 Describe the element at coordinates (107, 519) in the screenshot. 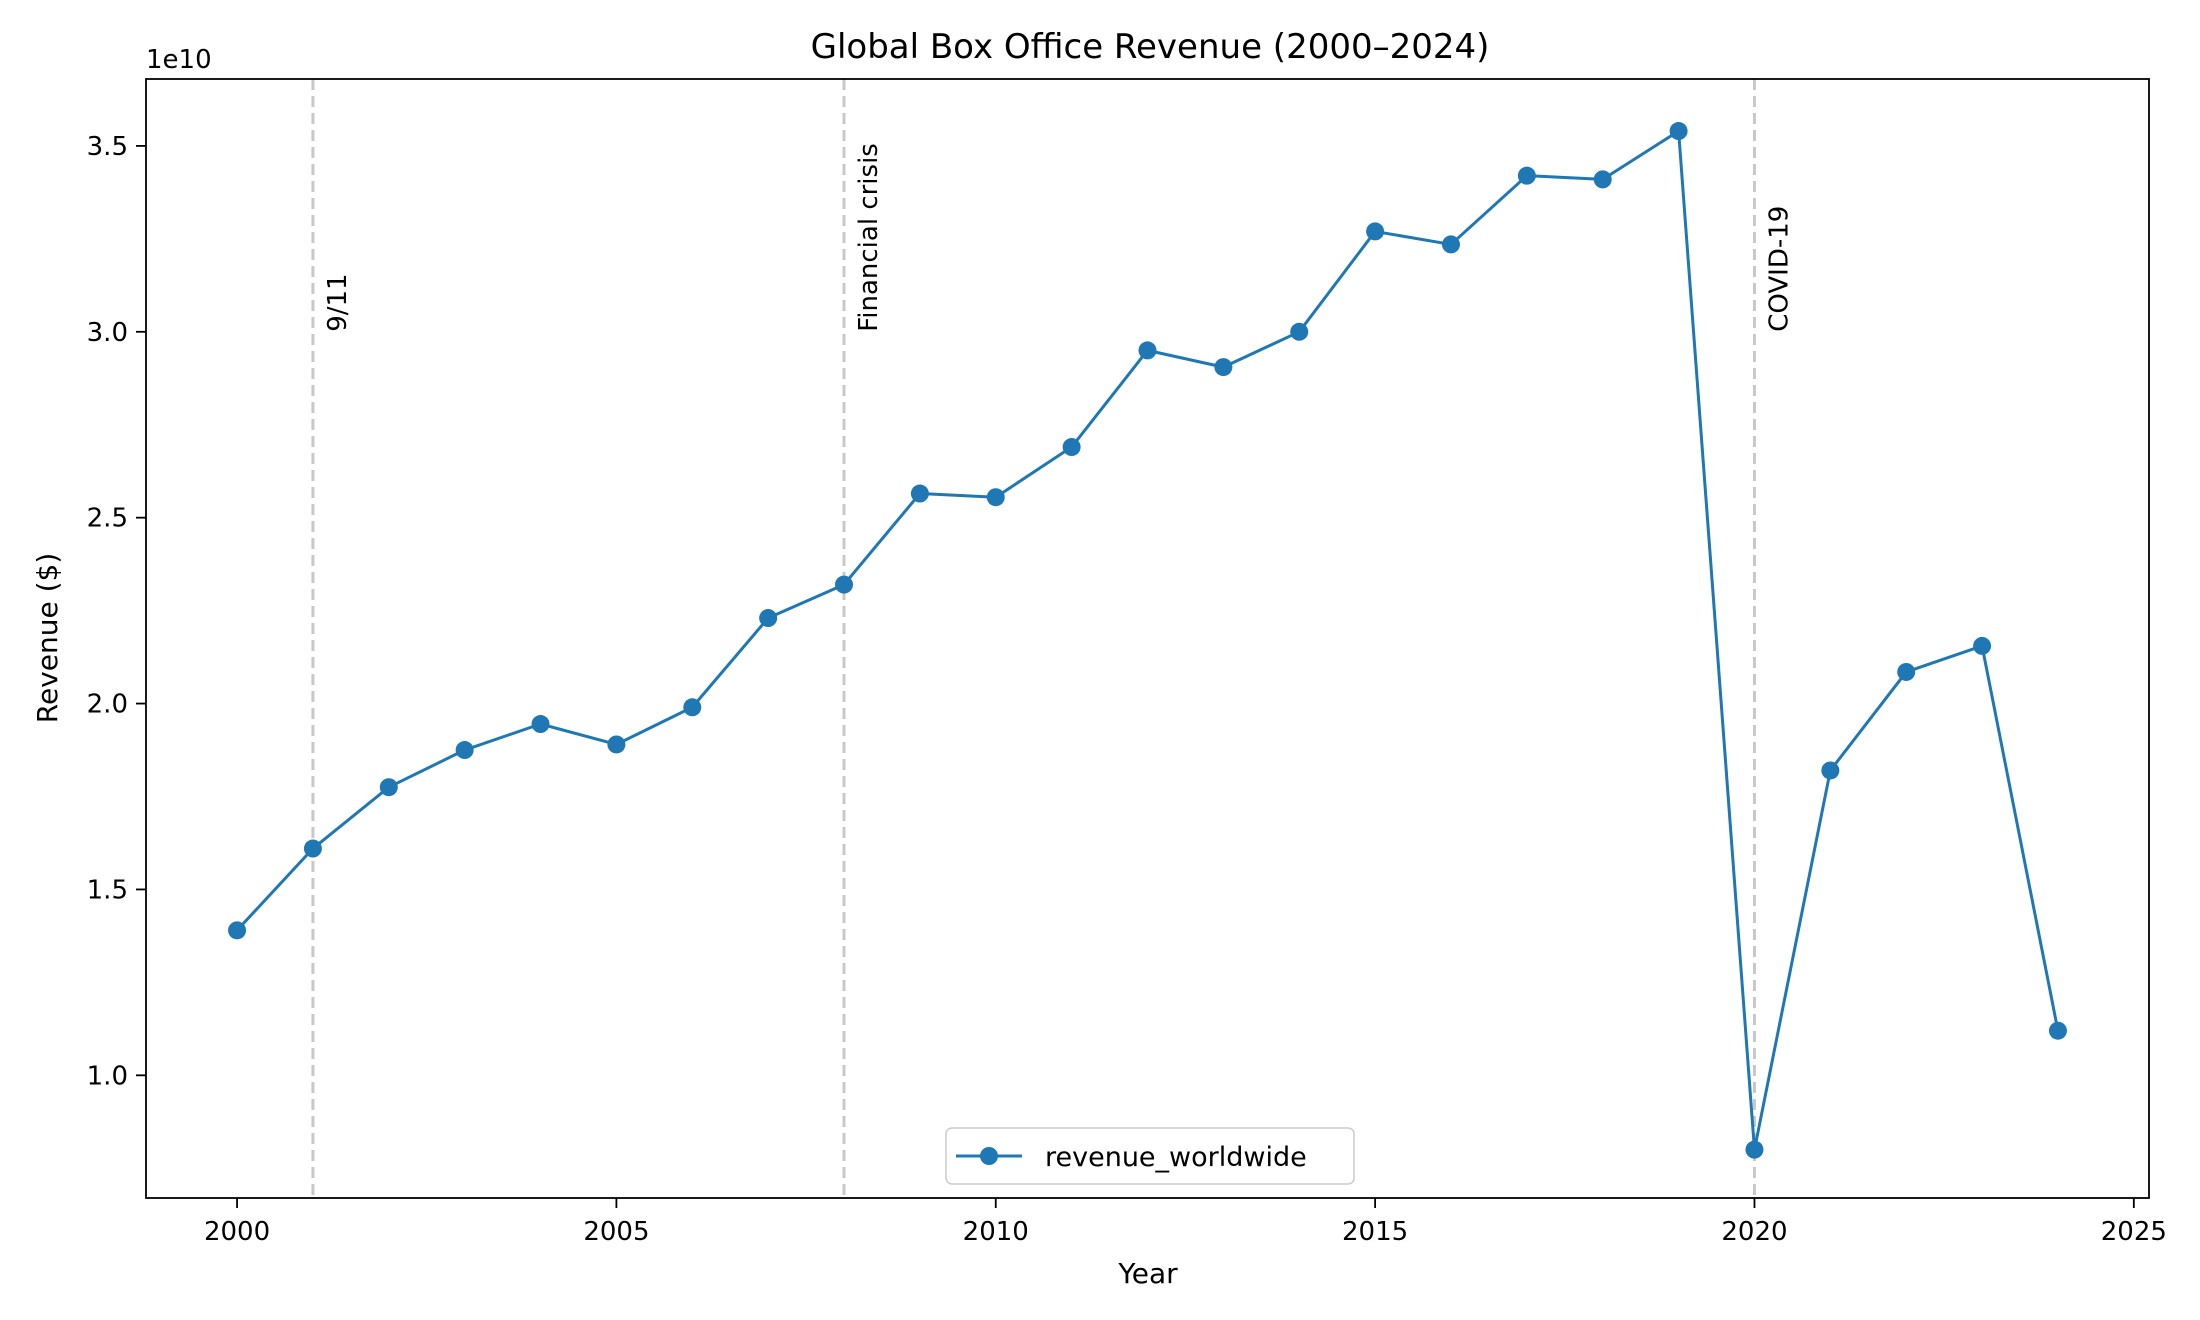

I see `y-tick-label: 2.5` at that location.